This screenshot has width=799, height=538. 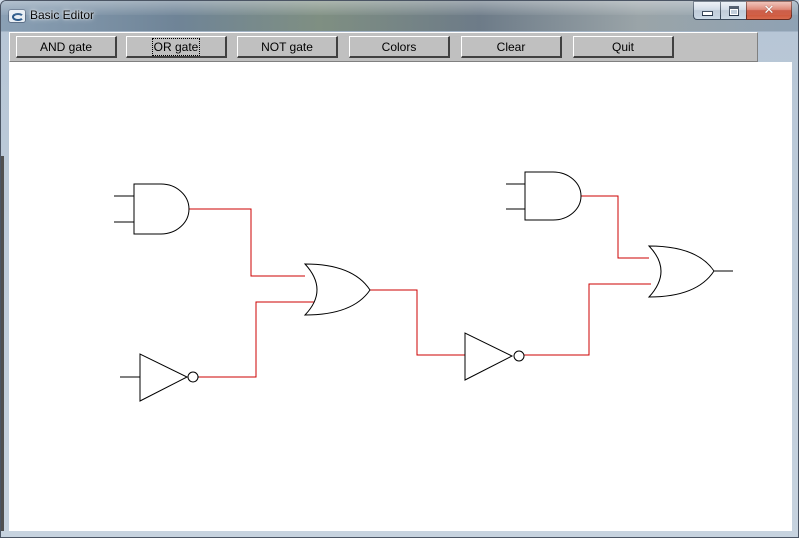 I want to click on quit-button-label: Quit, so click(x=622, y=46).